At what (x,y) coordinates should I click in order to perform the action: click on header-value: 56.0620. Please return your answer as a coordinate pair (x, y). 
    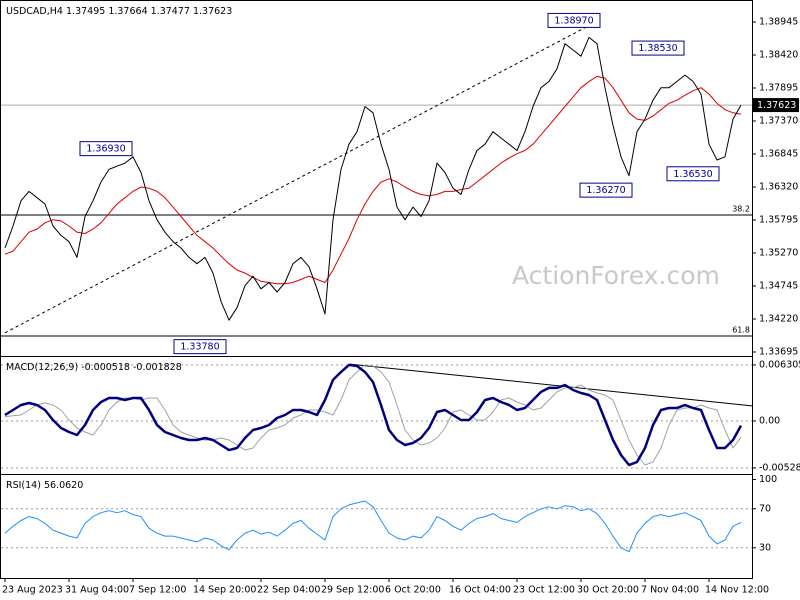
    Looking at the image, I should click on (63, 485).